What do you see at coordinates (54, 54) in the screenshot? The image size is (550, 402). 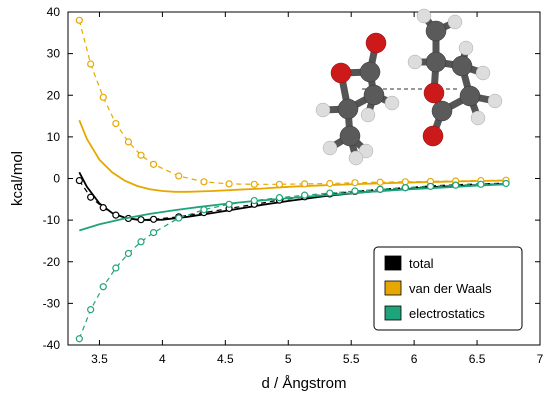 I see `y-tick-label: 30` at bounding box center [54, 54].